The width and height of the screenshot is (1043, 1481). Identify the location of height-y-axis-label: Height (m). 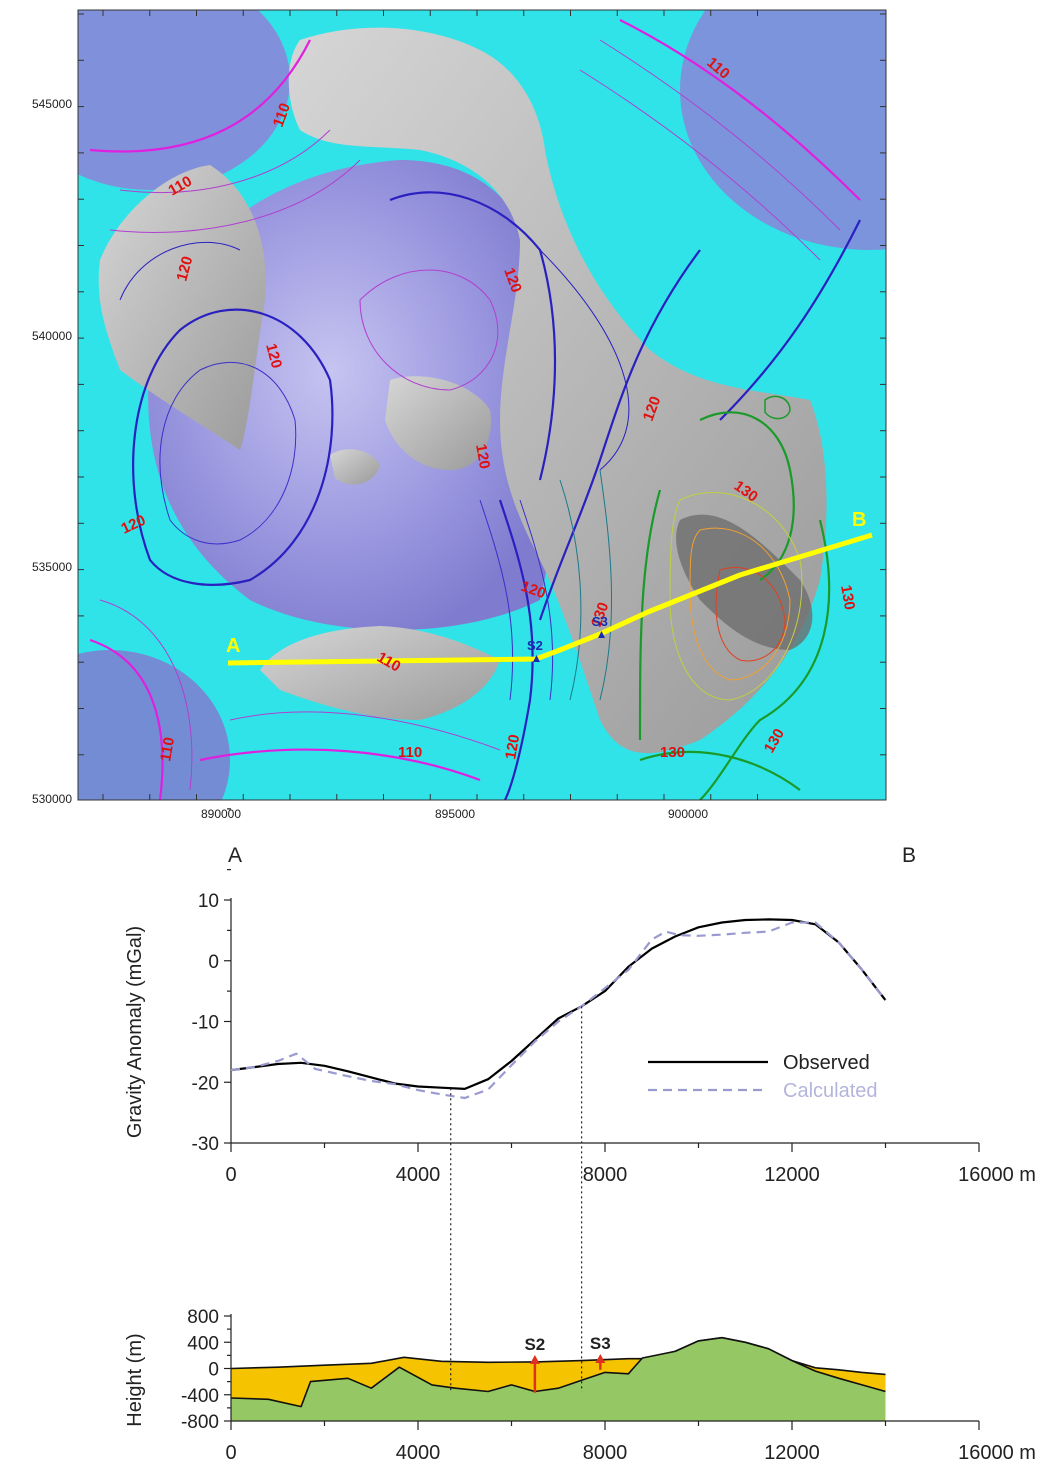
(135, 1379).